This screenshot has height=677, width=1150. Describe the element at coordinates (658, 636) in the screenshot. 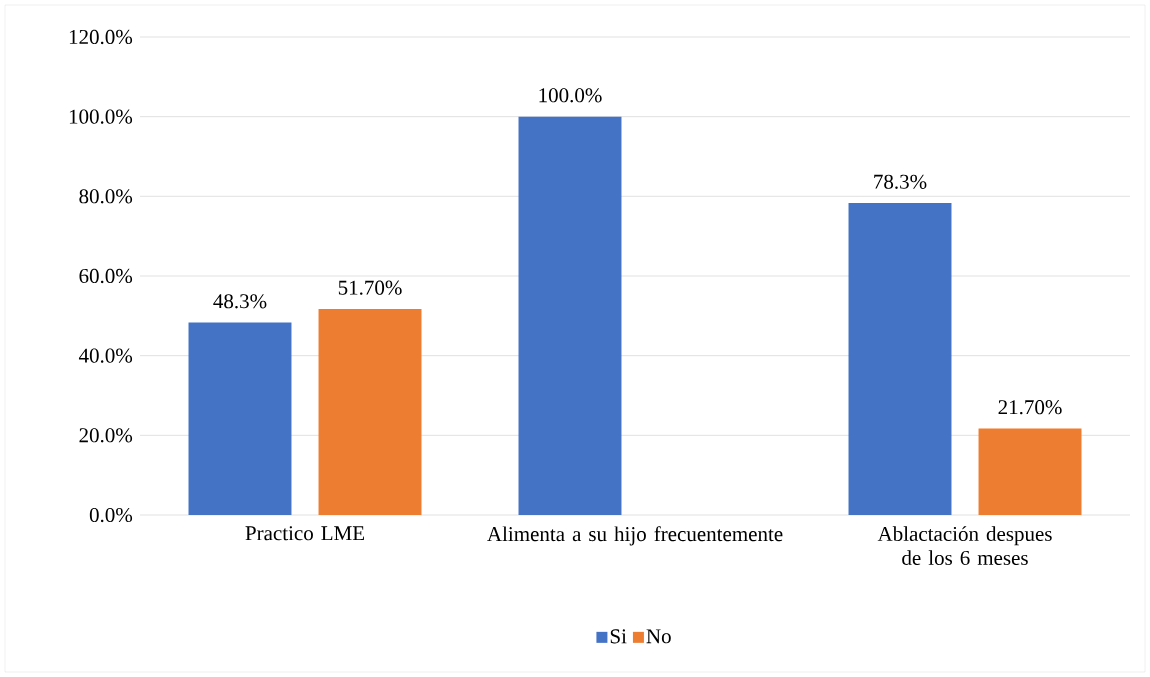

I see `legend-label: No` at that location.